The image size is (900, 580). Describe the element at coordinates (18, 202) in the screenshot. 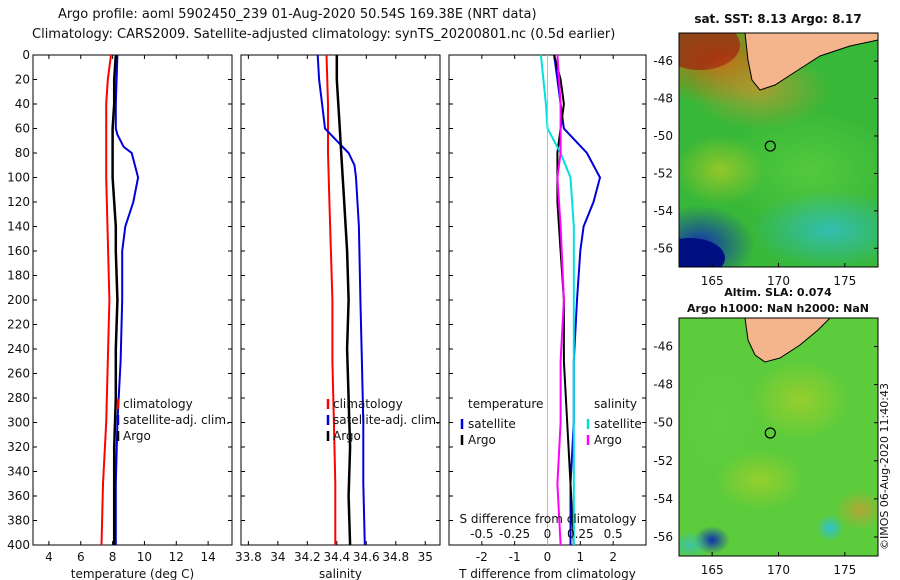

I see `depth-tick-label: 120` at that location.